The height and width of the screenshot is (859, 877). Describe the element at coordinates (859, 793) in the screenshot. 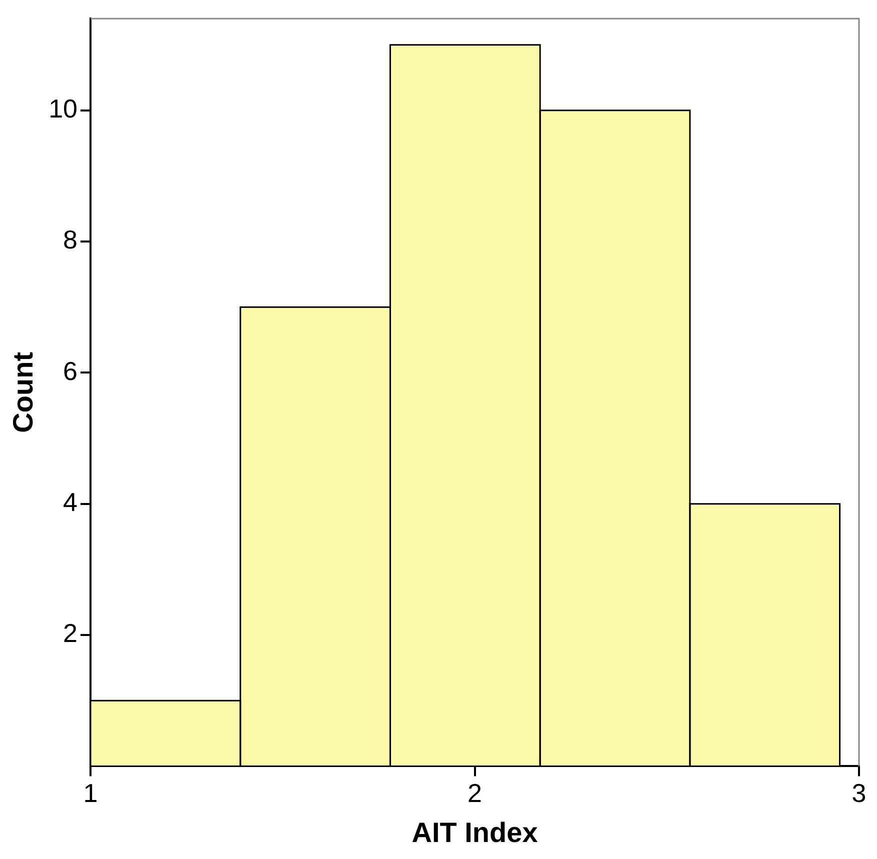

I see `x-tick-label: 3` at that location.